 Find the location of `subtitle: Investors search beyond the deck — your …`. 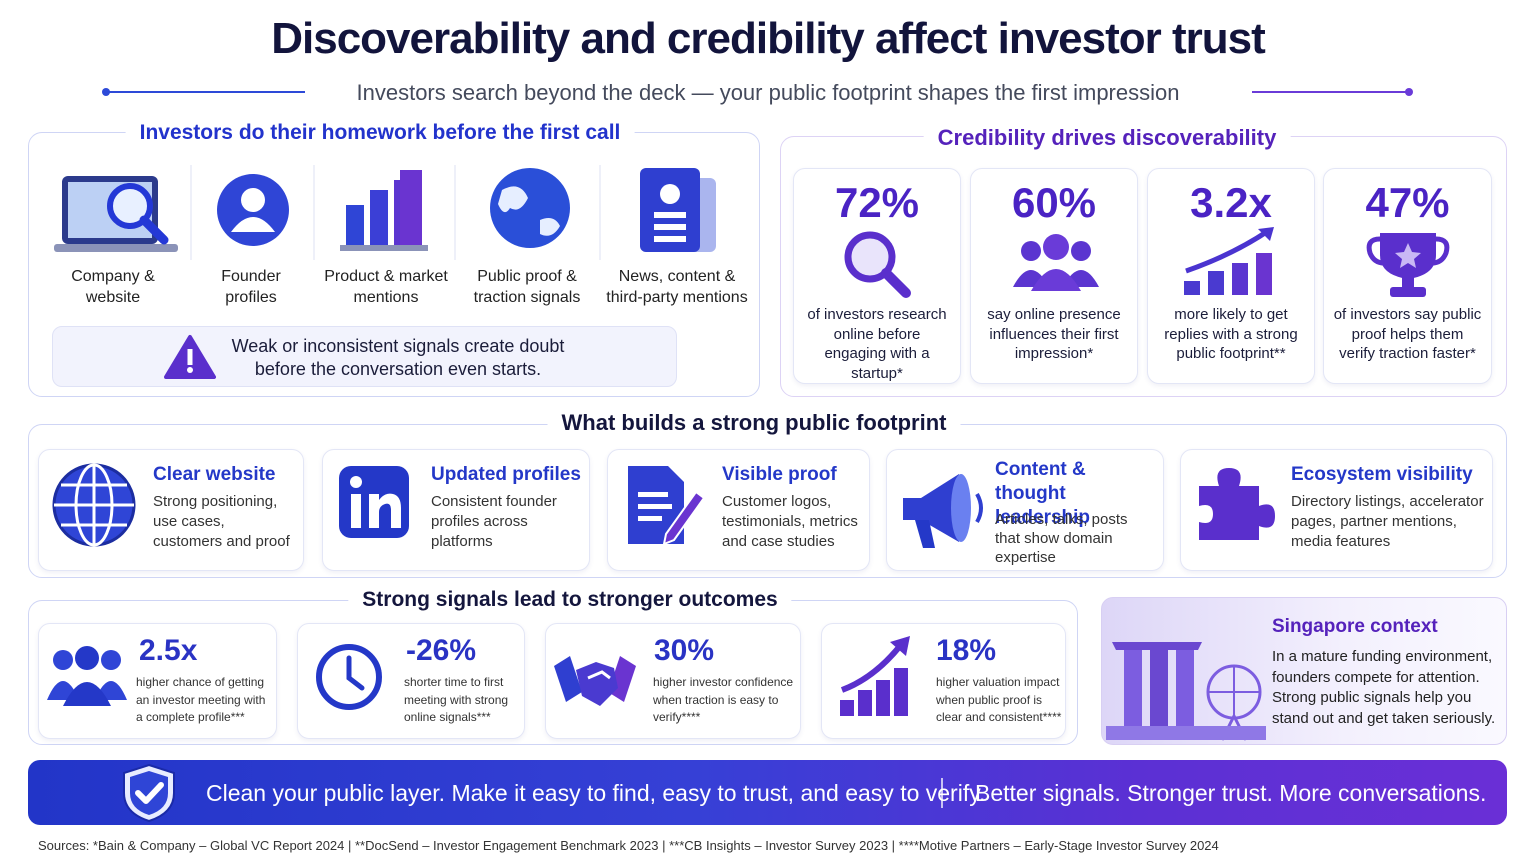

subtitle: Investors search beyond the deck — your … is located at coordinates (768, 92).